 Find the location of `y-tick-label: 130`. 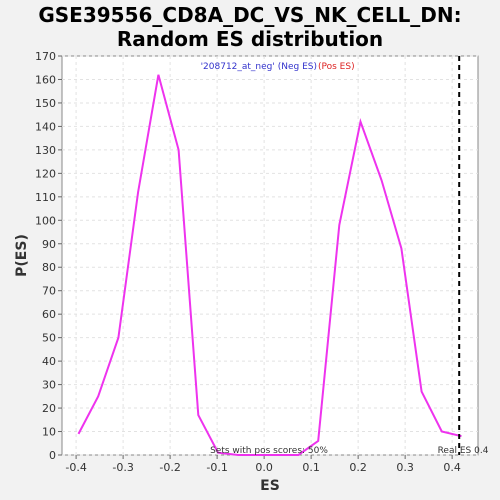

y-tick-label: 130 is located at coordinates (45, 150).